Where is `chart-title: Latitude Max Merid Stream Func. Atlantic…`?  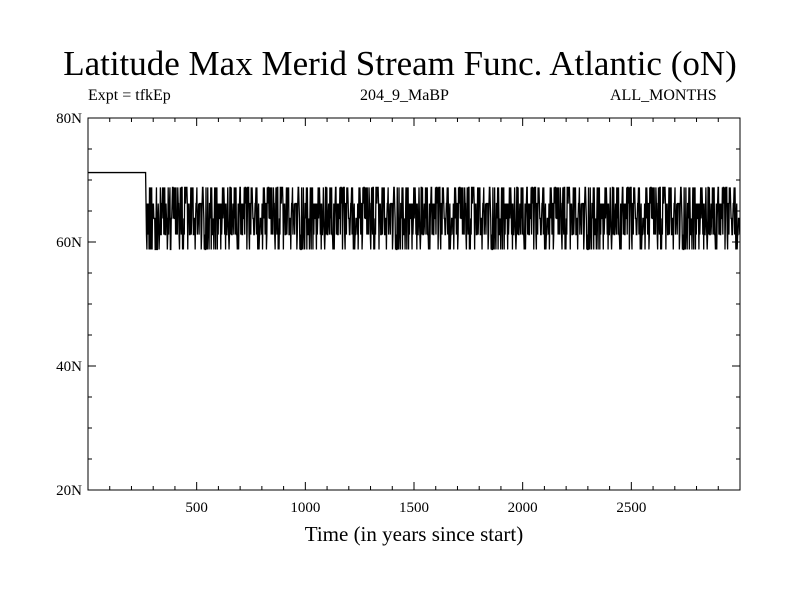
chart-title: Latitude Max Merid Stream Func. Atlantic… is located at coordinates (400, 63).